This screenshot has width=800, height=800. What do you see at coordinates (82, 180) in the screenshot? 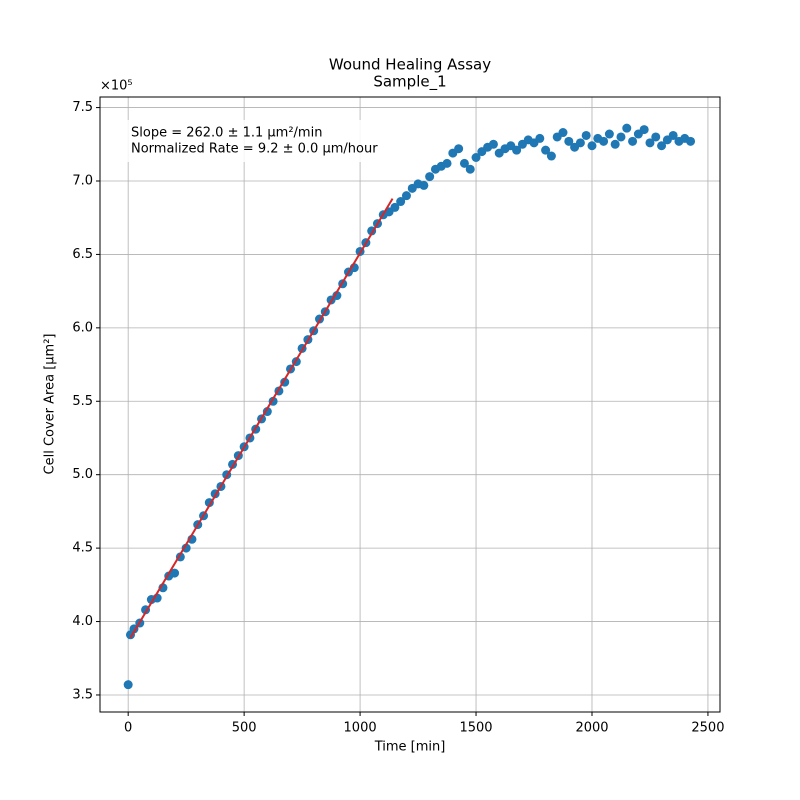
I see `y-tick-label: 7.0` at bounding box center [82, 180].